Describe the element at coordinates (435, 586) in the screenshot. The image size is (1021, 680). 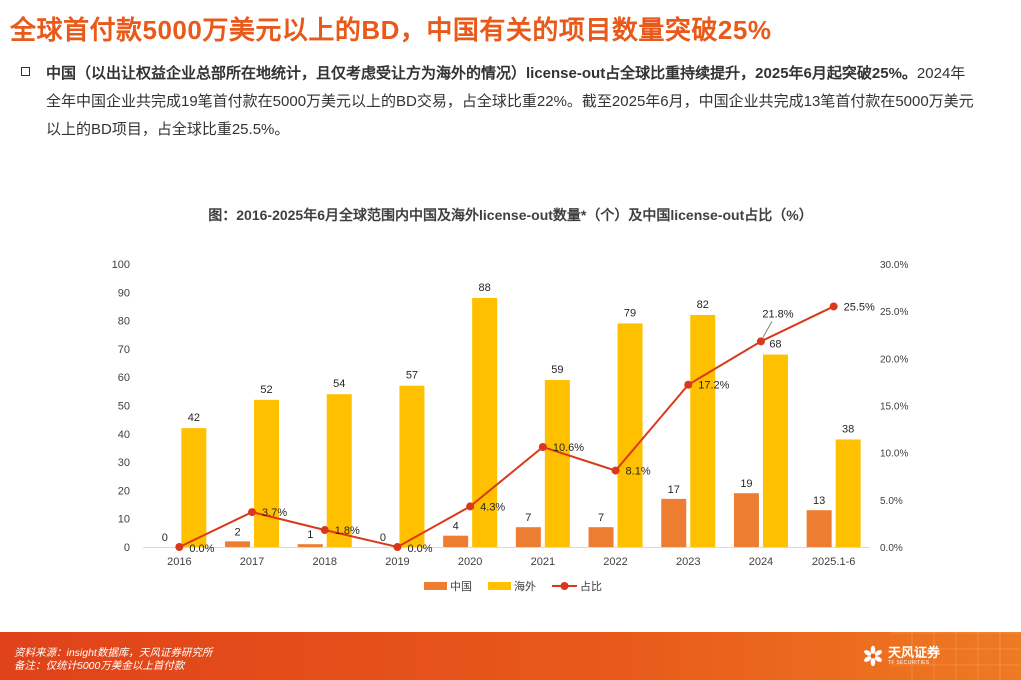
I see `legend-swatch-china` at that location.